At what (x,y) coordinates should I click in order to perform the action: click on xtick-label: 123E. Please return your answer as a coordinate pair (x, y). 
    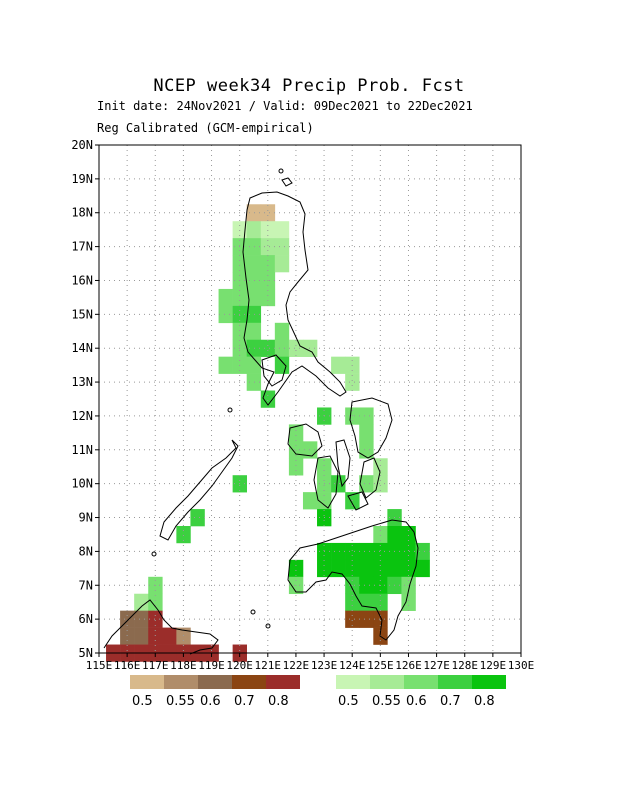
    Looking at the image, I should click on (324, 665).